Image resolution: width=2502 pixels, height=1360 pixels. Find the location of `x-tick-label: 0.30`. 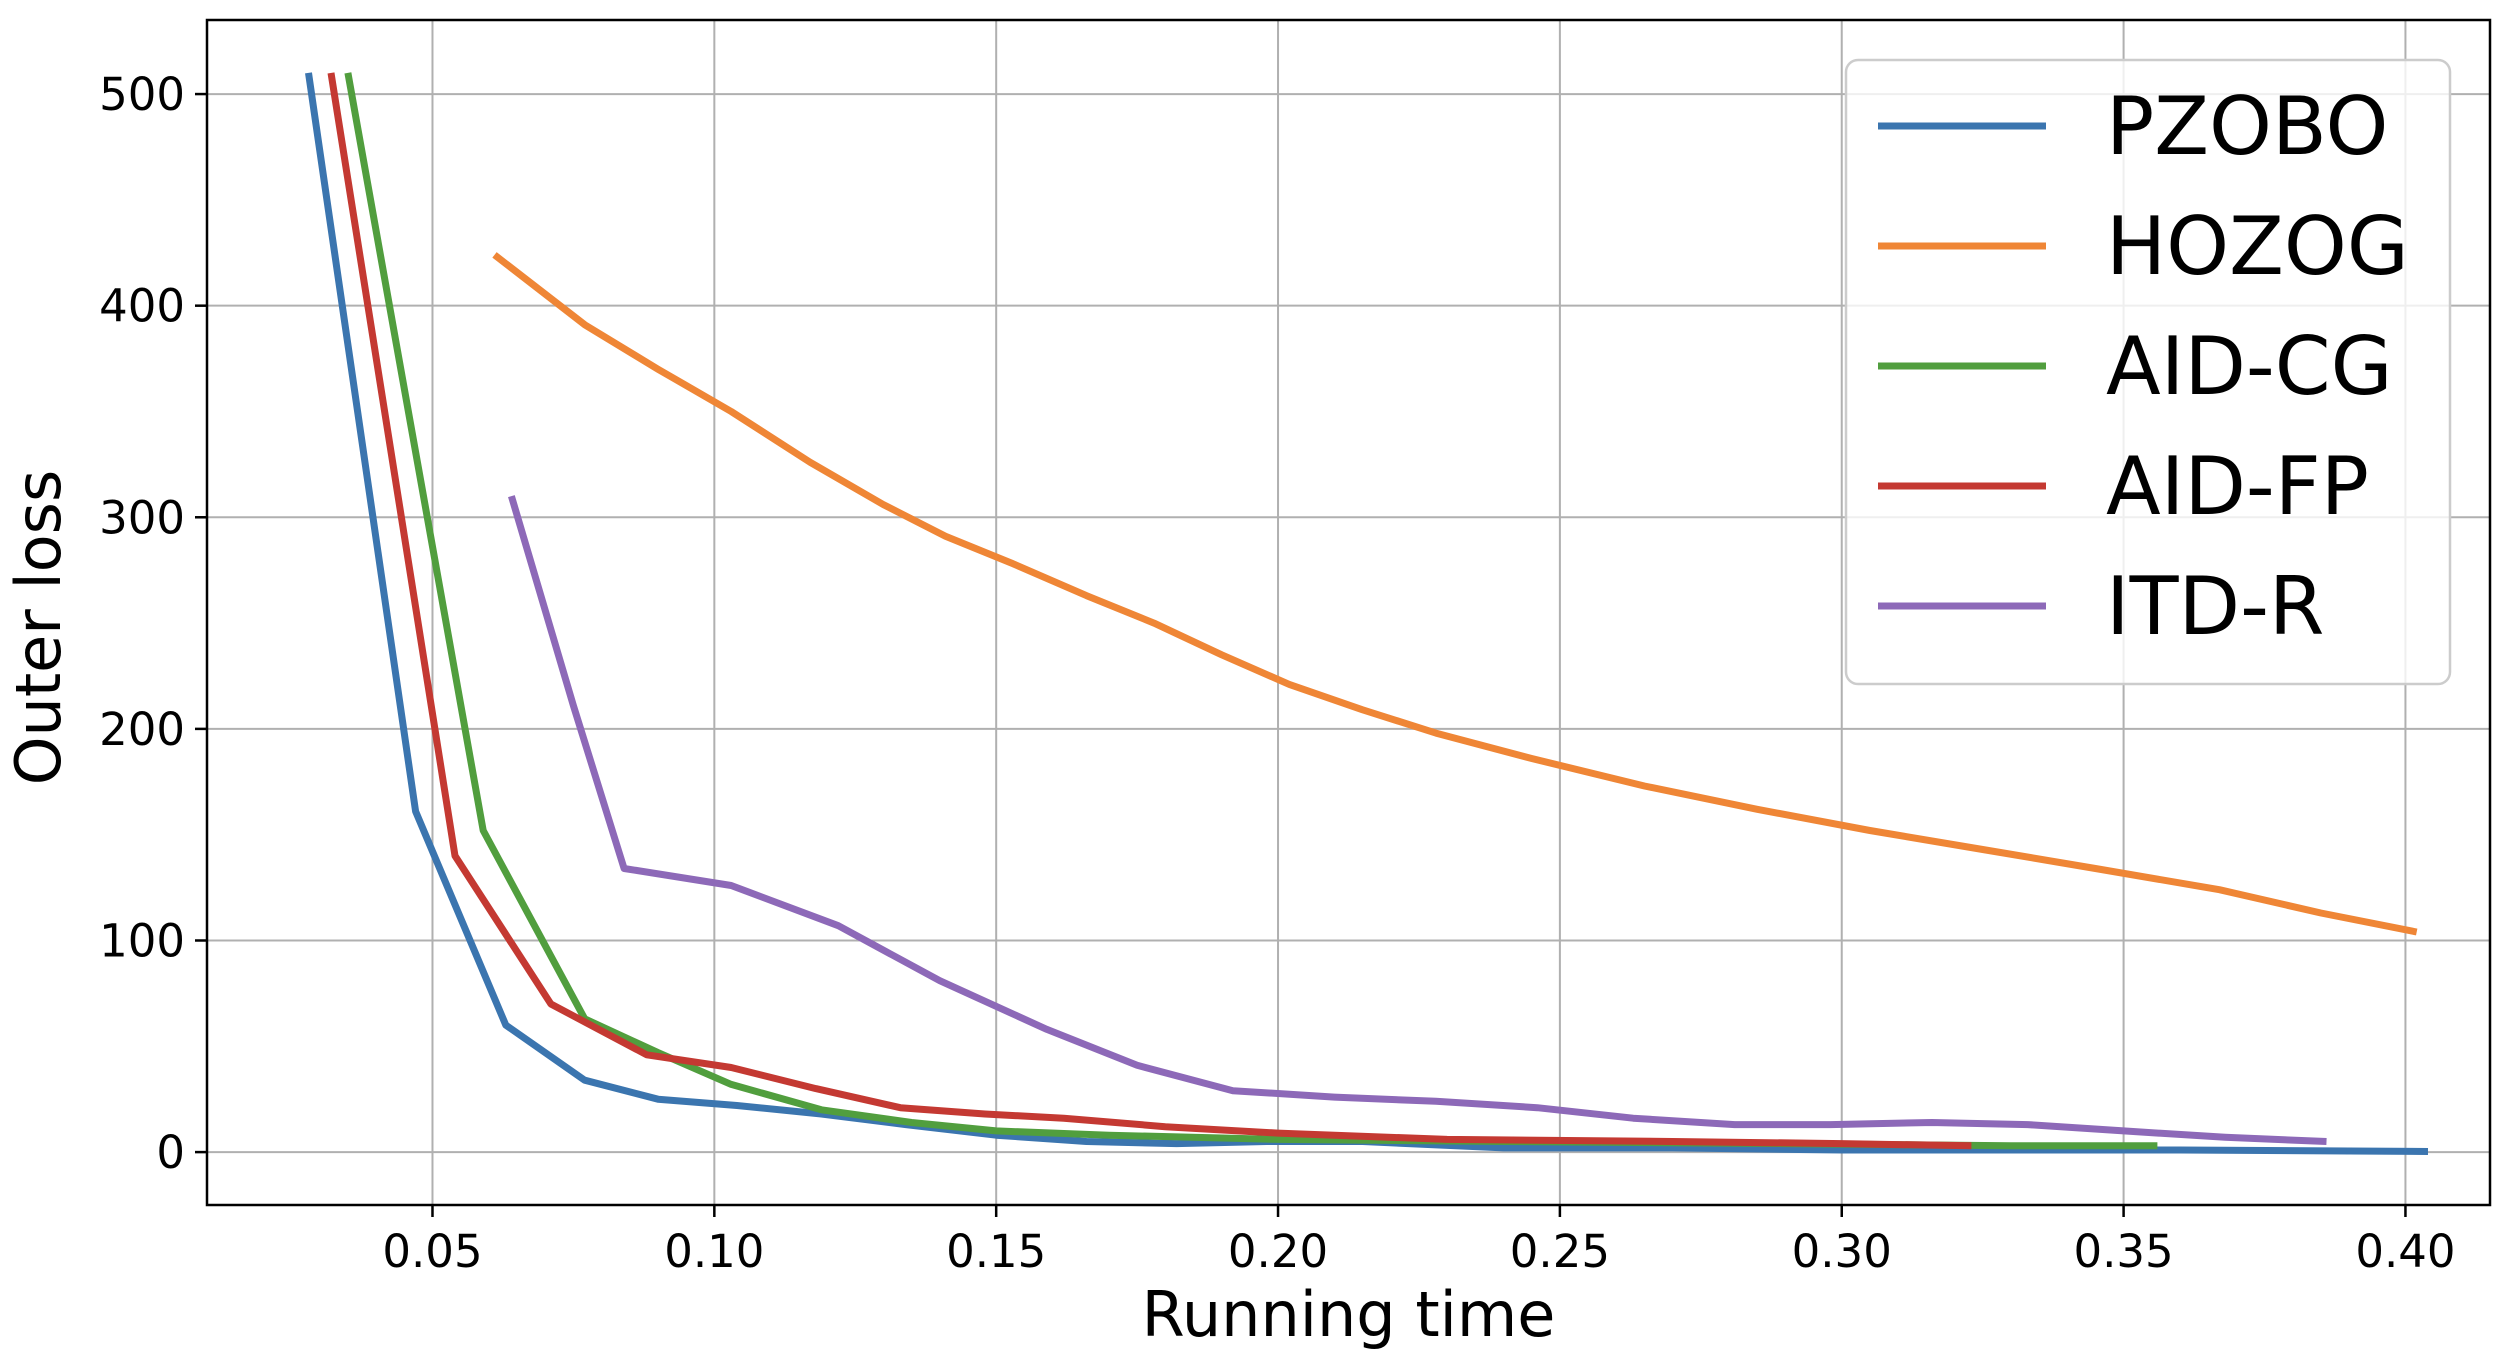

x-tick-label: 0.30 is located at coordinates (1842, 1251).